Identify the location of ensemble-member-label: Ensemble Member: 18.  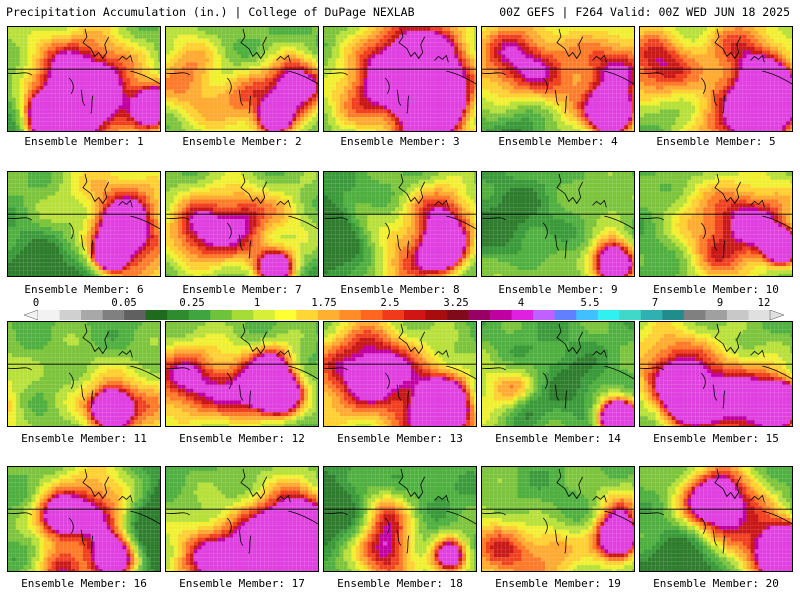
(400, 583).